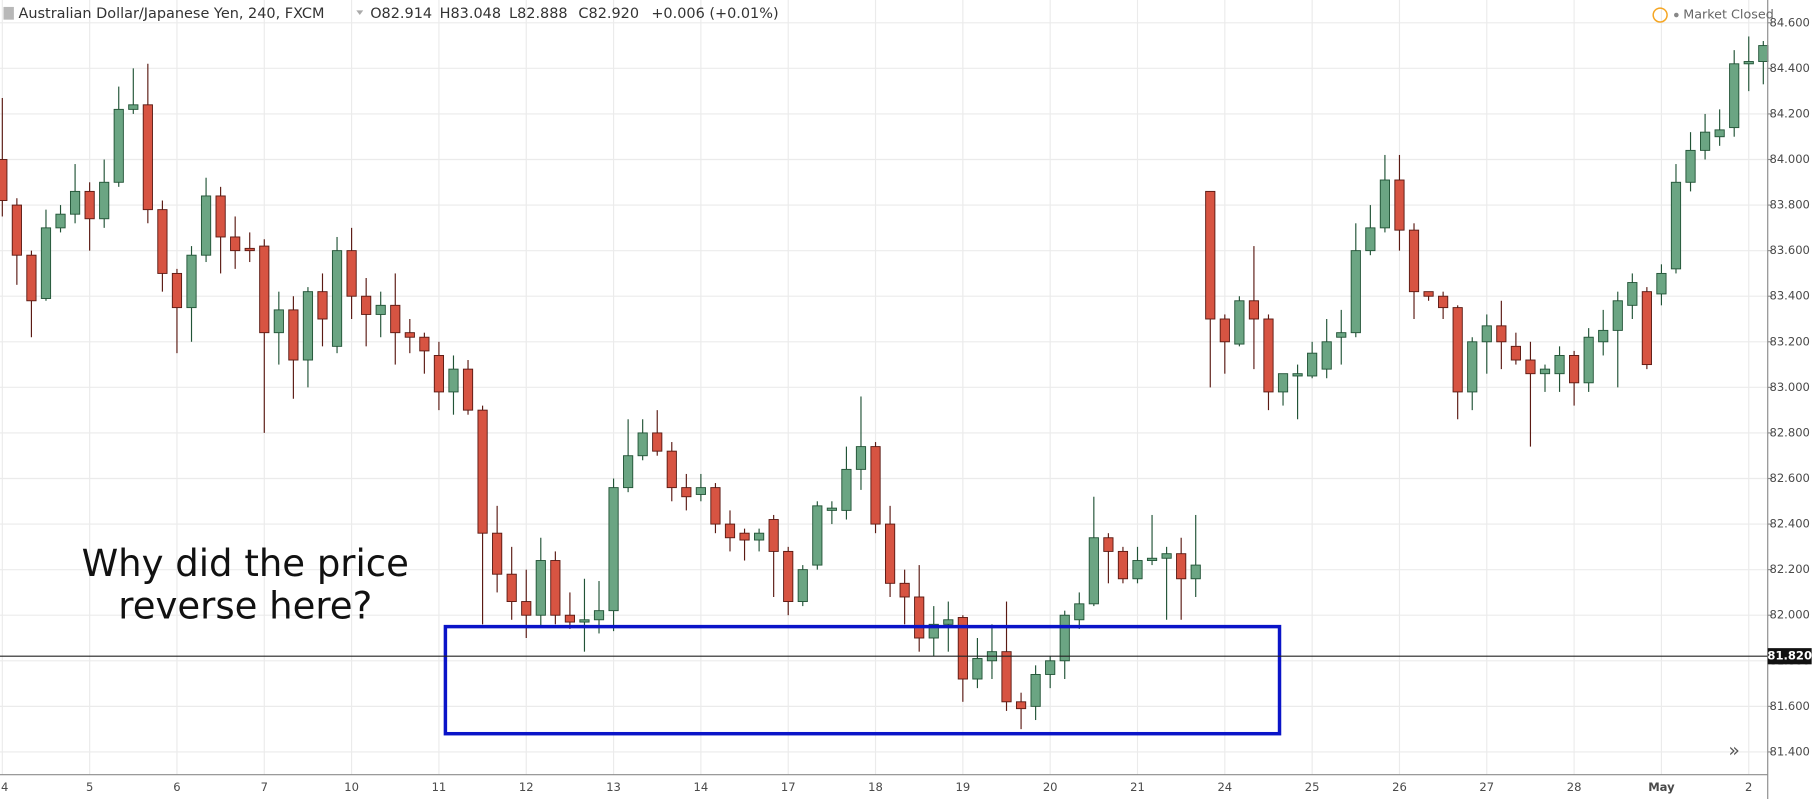 The image size is (1814, 799). Describe the element at coordinates (1789, 250) in the screenshot. I see `y-tick-label: 83.600` at that location.